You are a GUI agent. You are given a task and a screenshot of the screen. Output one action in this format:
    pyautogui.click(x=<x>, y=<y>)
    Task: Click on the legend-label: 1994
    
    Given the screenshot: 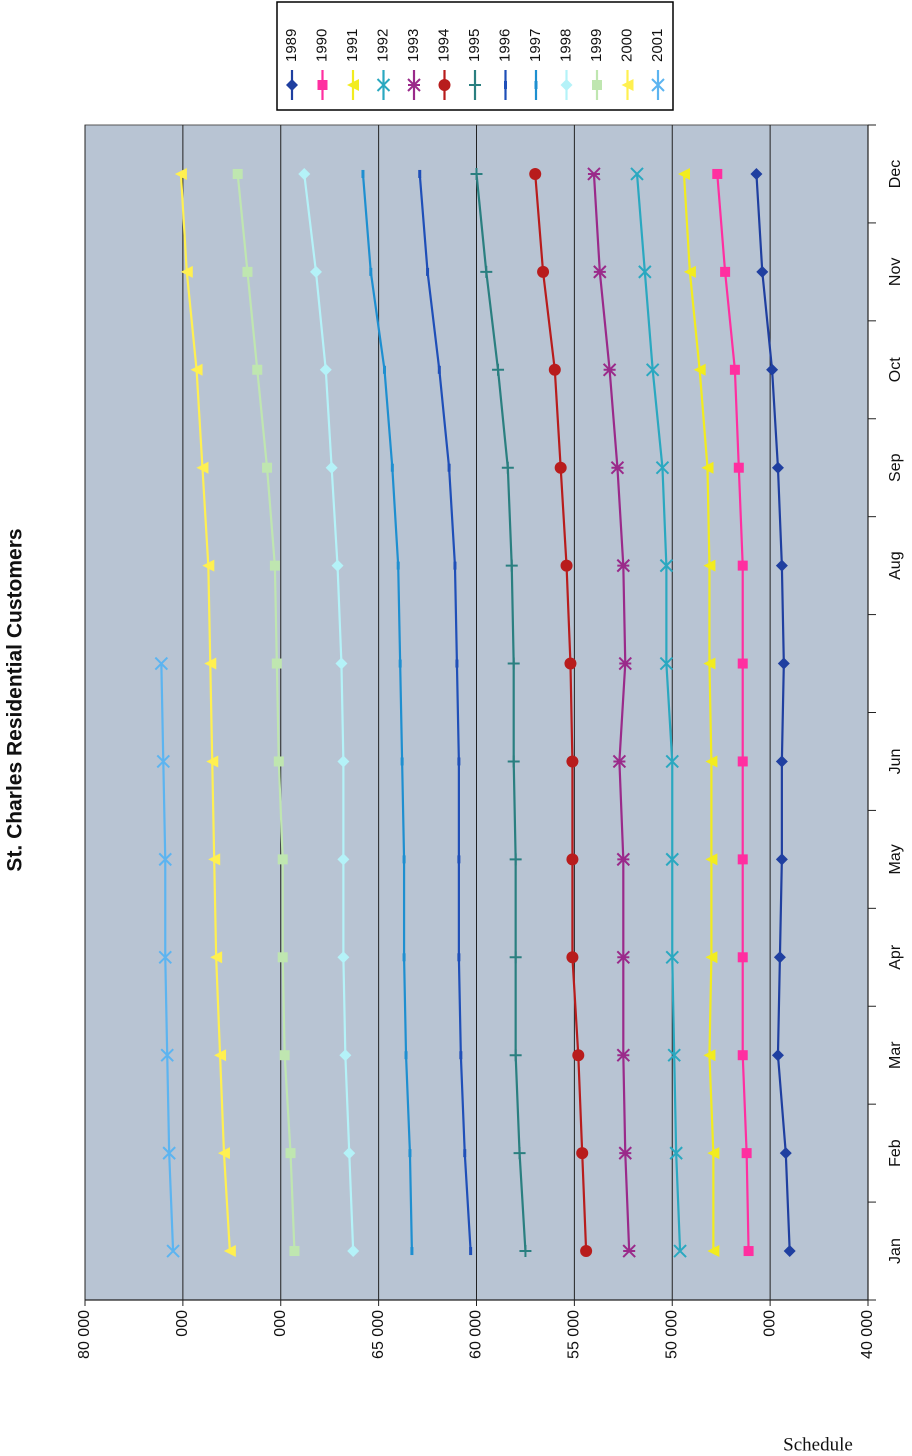 What is the action you would take?
    pyautogui.click(x=443, y=45)
    